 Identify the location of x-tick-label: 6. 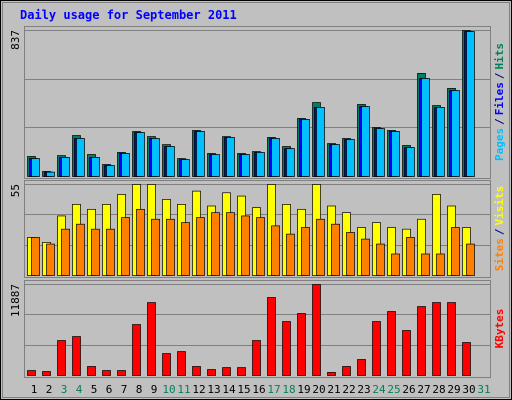
(109, 389).